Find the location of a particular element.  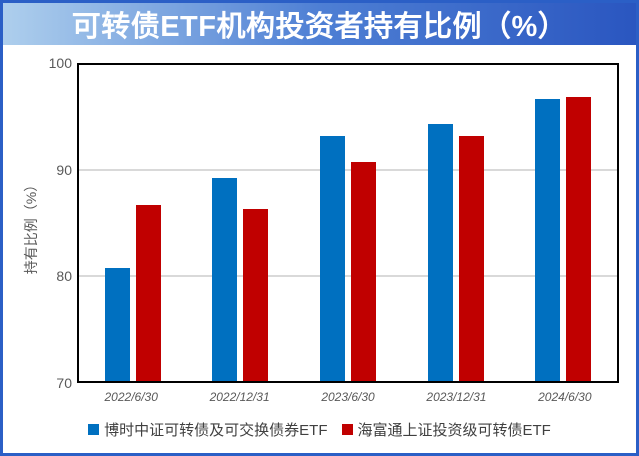

x-tick-label: 2022/6/30 is located at coordinates (131, 397).